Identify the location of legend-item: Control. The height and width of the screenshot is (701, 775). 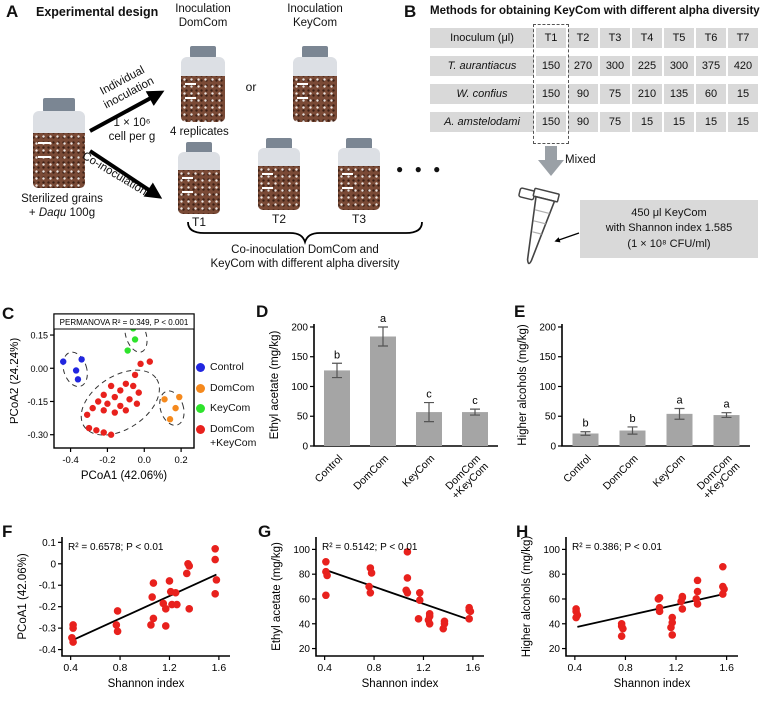
(226, 368).